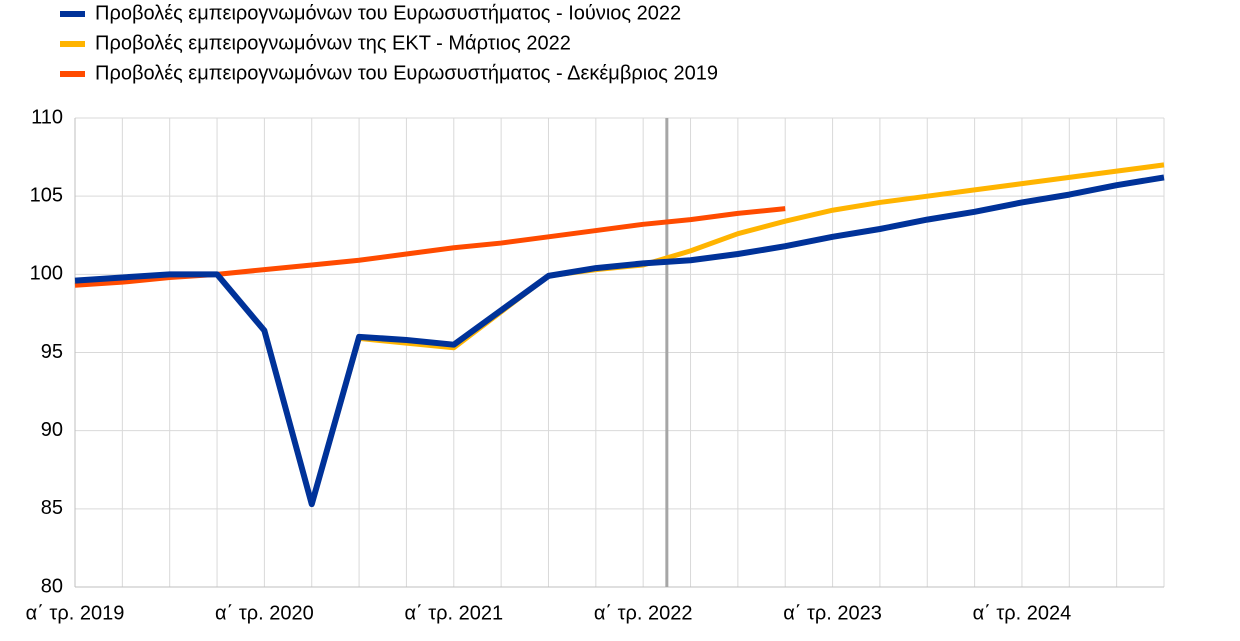 Image resolution: width=1240 pixels, height=641 pixels. Describe the element at coordinates (643, 613) in the screenshot. I see `x-tick-label: α΄ τρ. 2022` at that location.